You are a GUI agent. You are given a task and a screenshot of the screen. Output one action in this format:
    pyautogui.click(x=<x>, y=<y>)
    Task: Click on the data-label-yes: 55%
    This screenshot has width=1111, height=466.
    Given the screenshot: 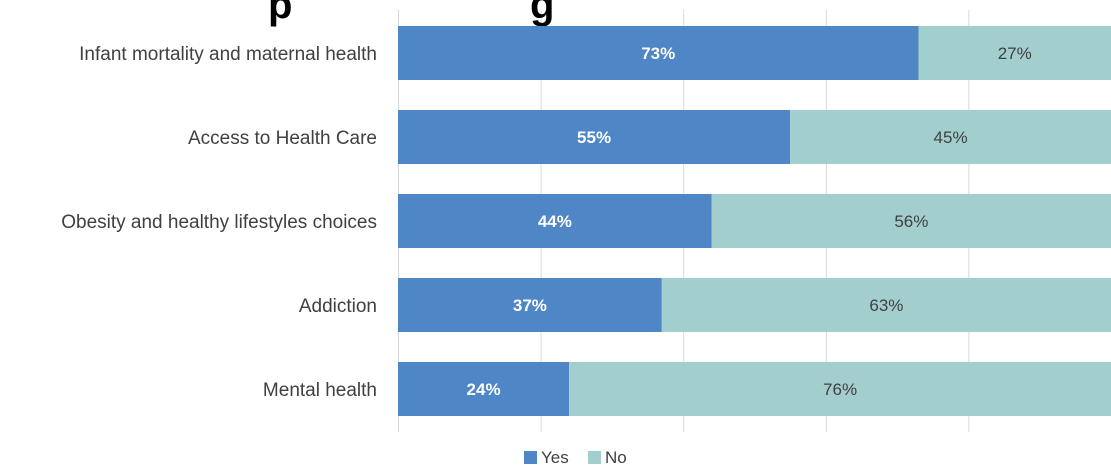 What is the action you would take?
    pyautogui.click(x=594, y=137)
    